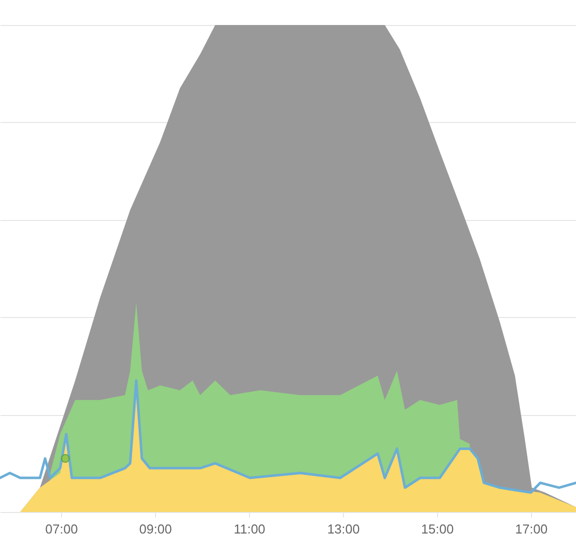  What do you see at coordinates (250, 529) in the screenshot?
I see `x-tick-label: 11:00` at bounding box center [250, 529].